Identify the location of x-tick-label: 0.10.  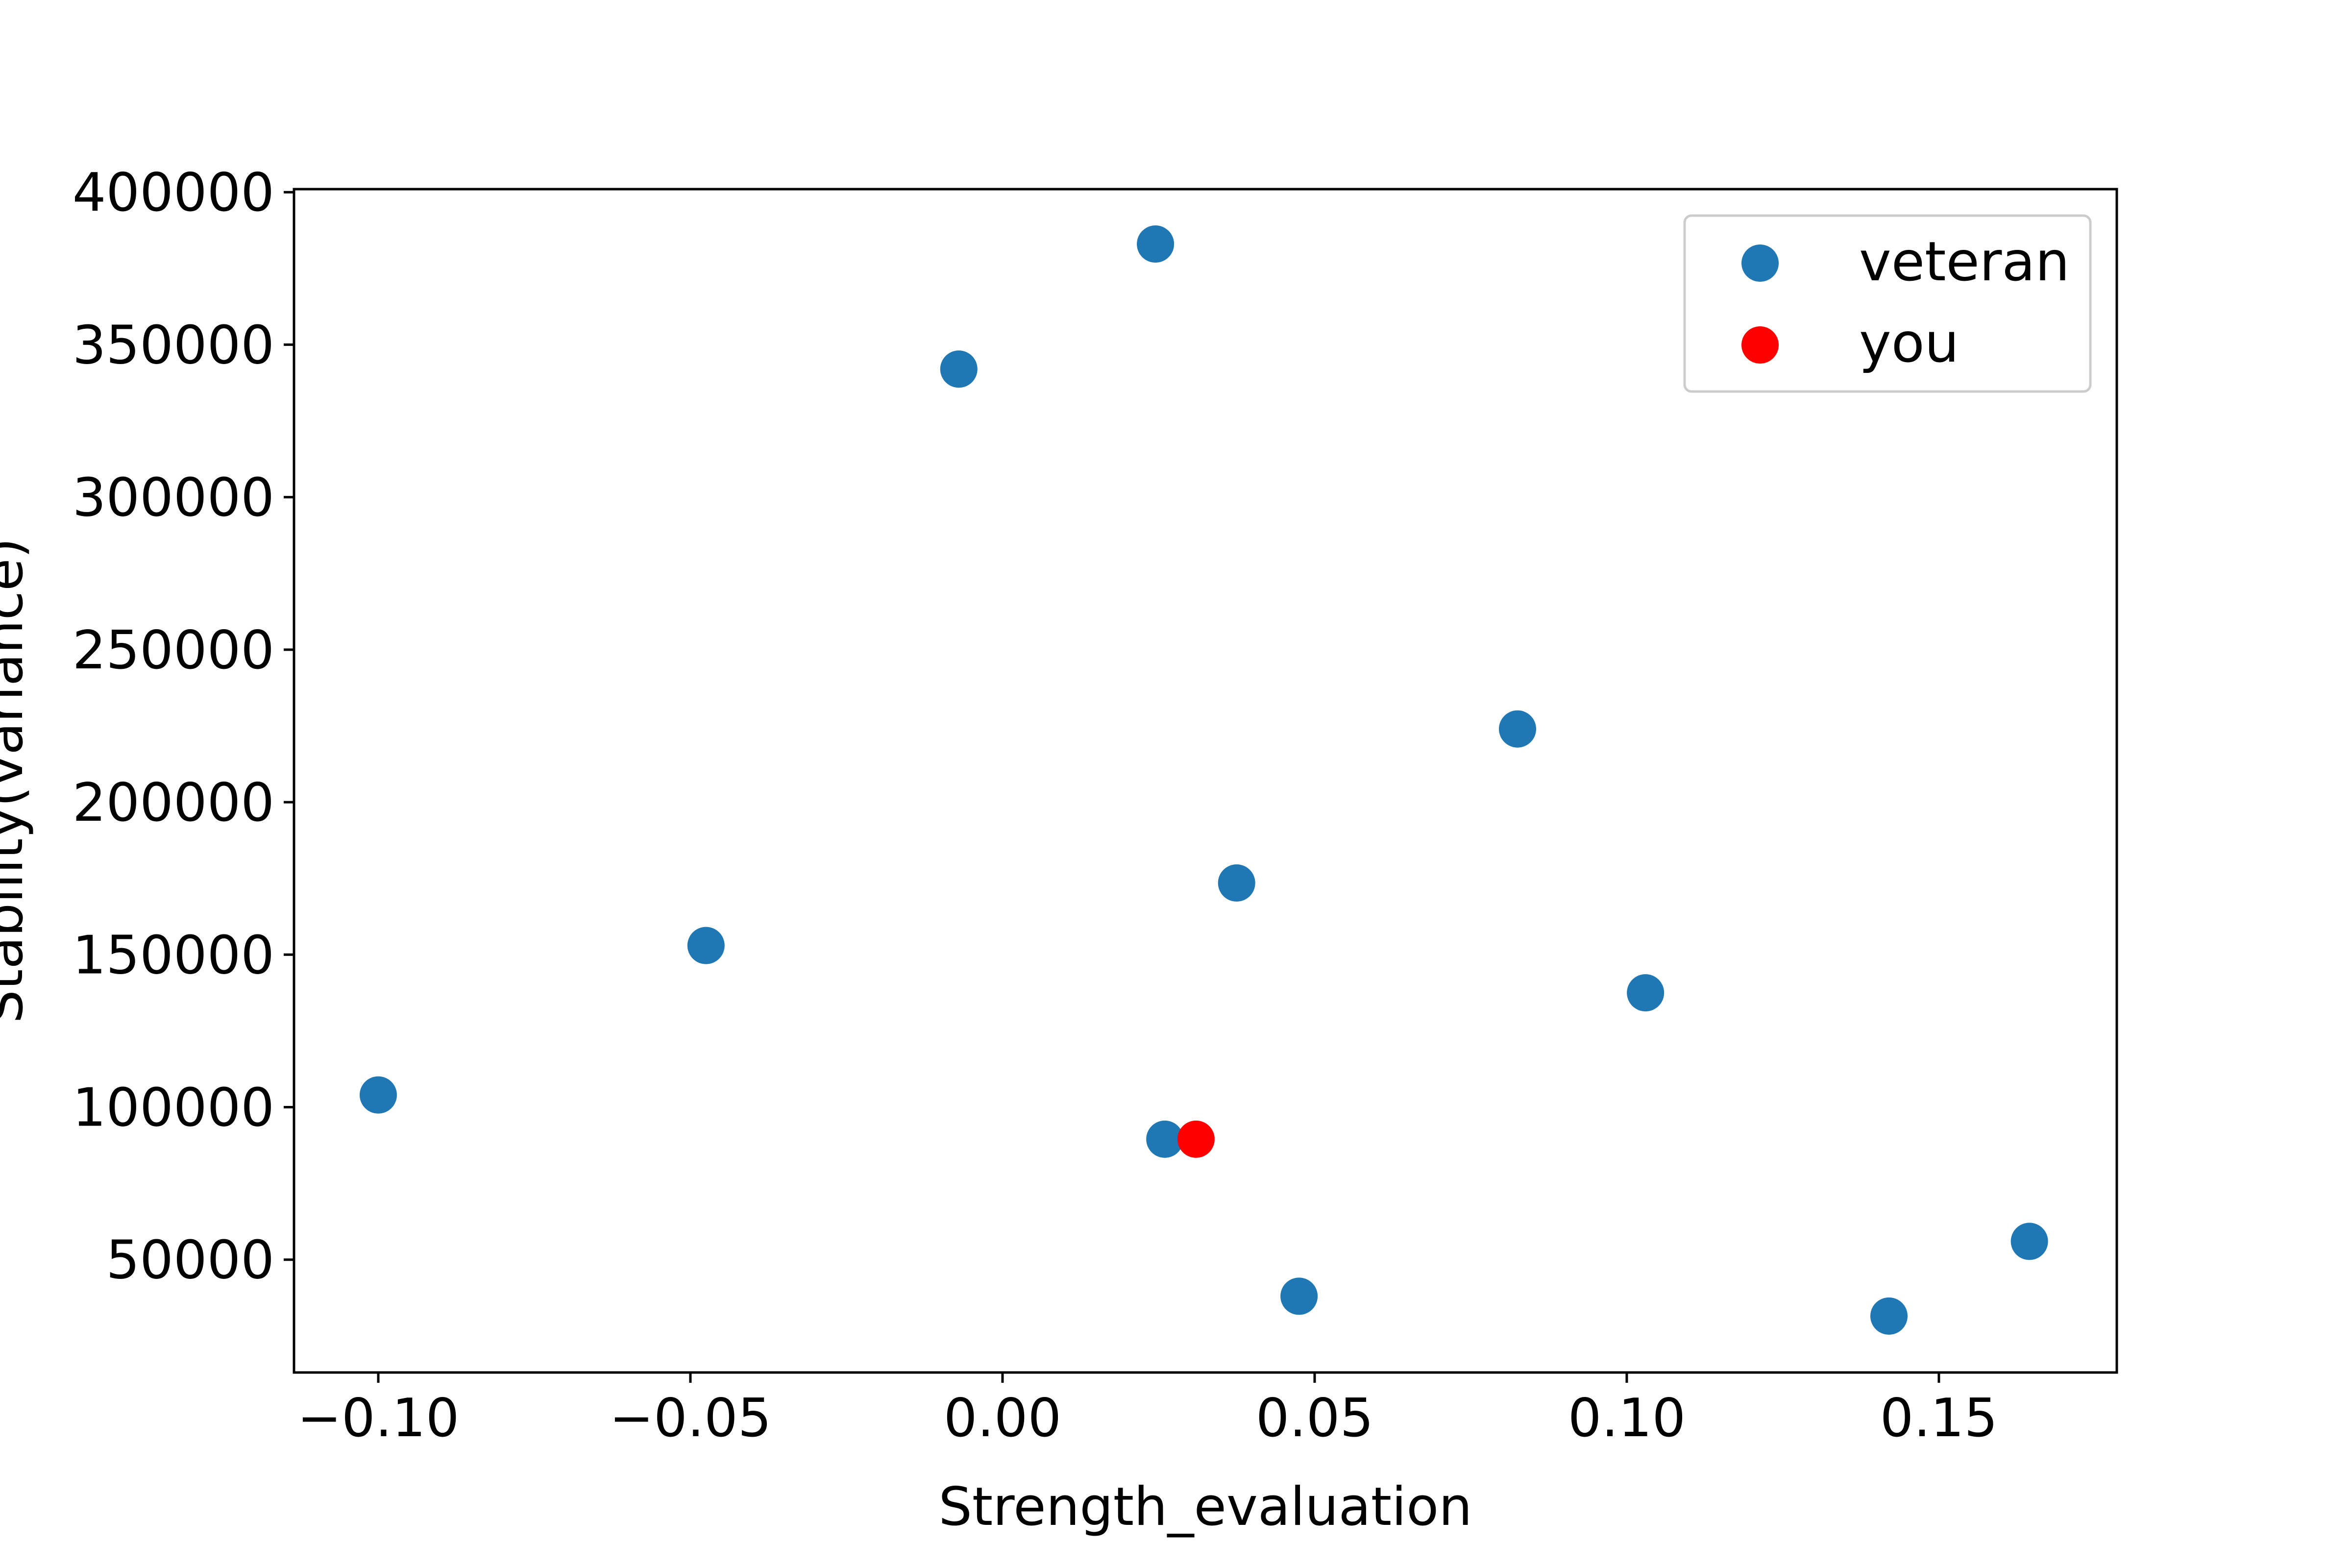
(1627, 1418).